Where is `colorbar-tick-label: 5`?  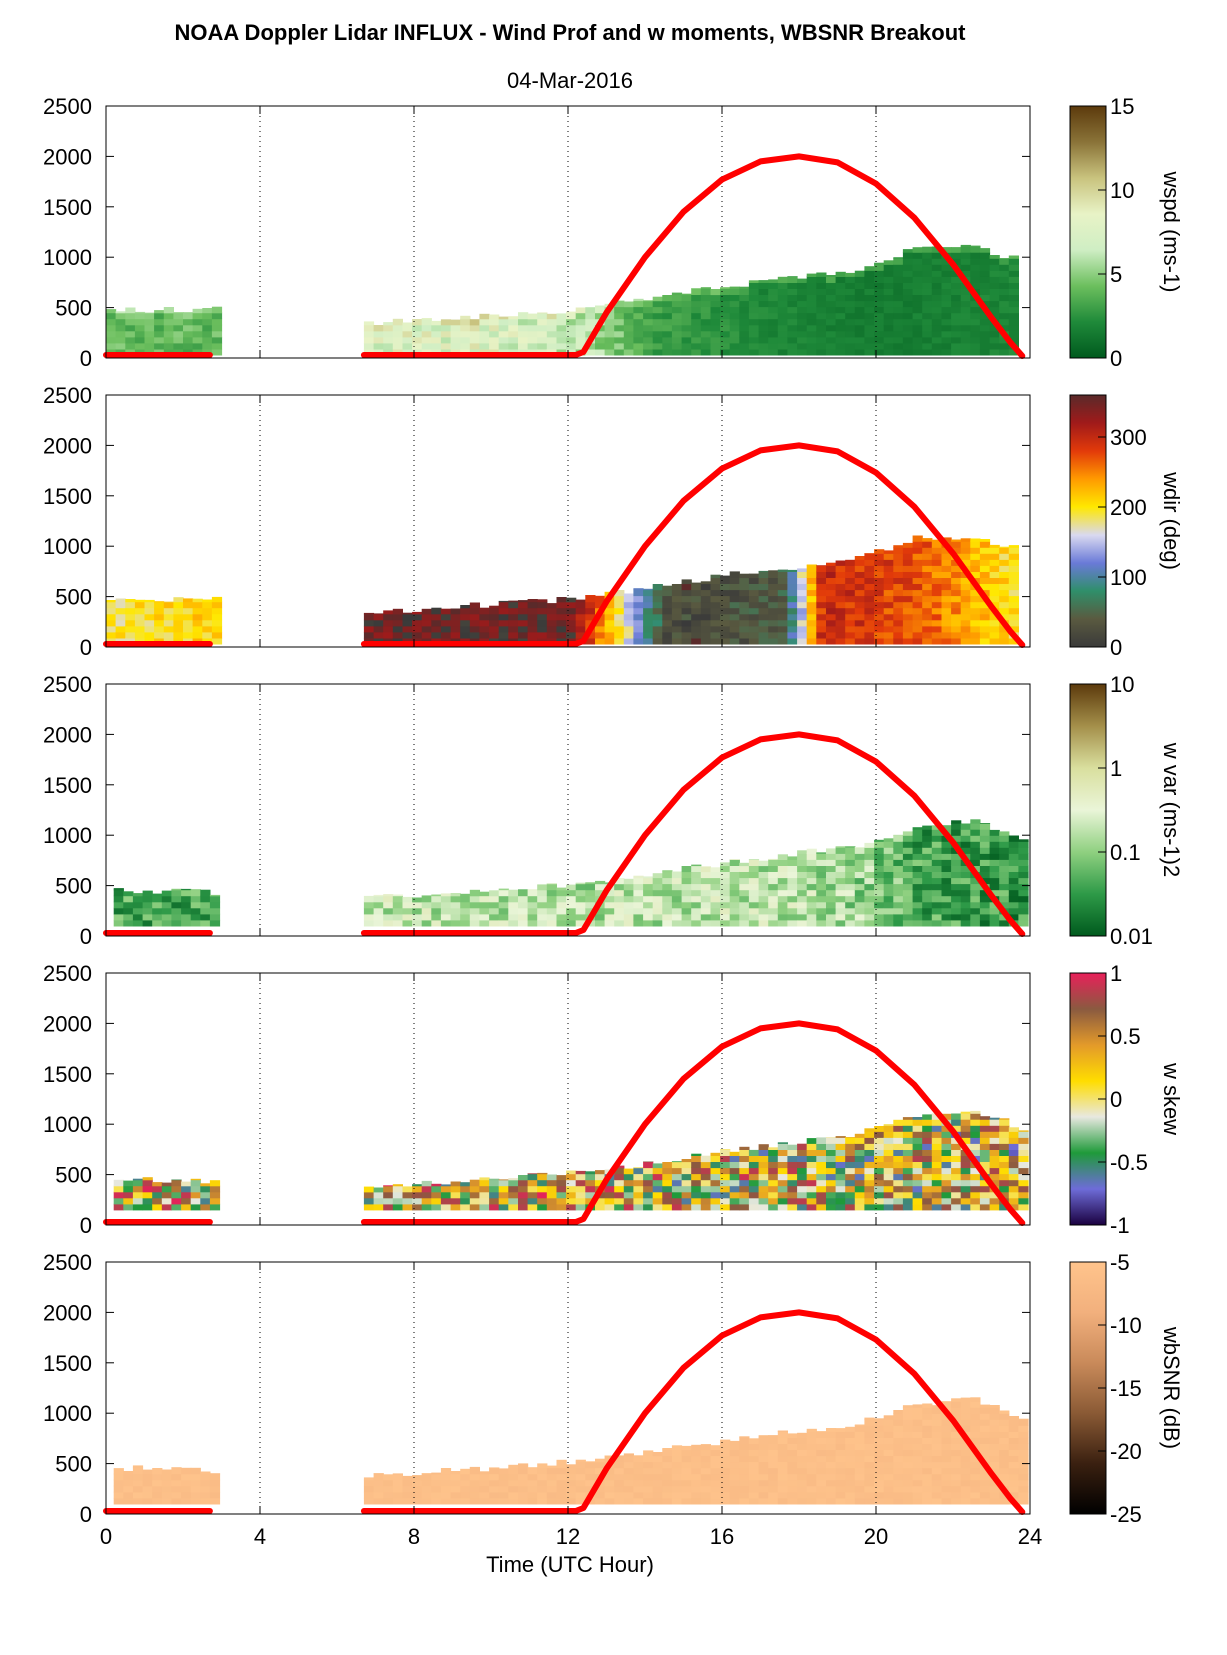 colorbar-tick-label: 5 is located at coordinates (1116, 274).